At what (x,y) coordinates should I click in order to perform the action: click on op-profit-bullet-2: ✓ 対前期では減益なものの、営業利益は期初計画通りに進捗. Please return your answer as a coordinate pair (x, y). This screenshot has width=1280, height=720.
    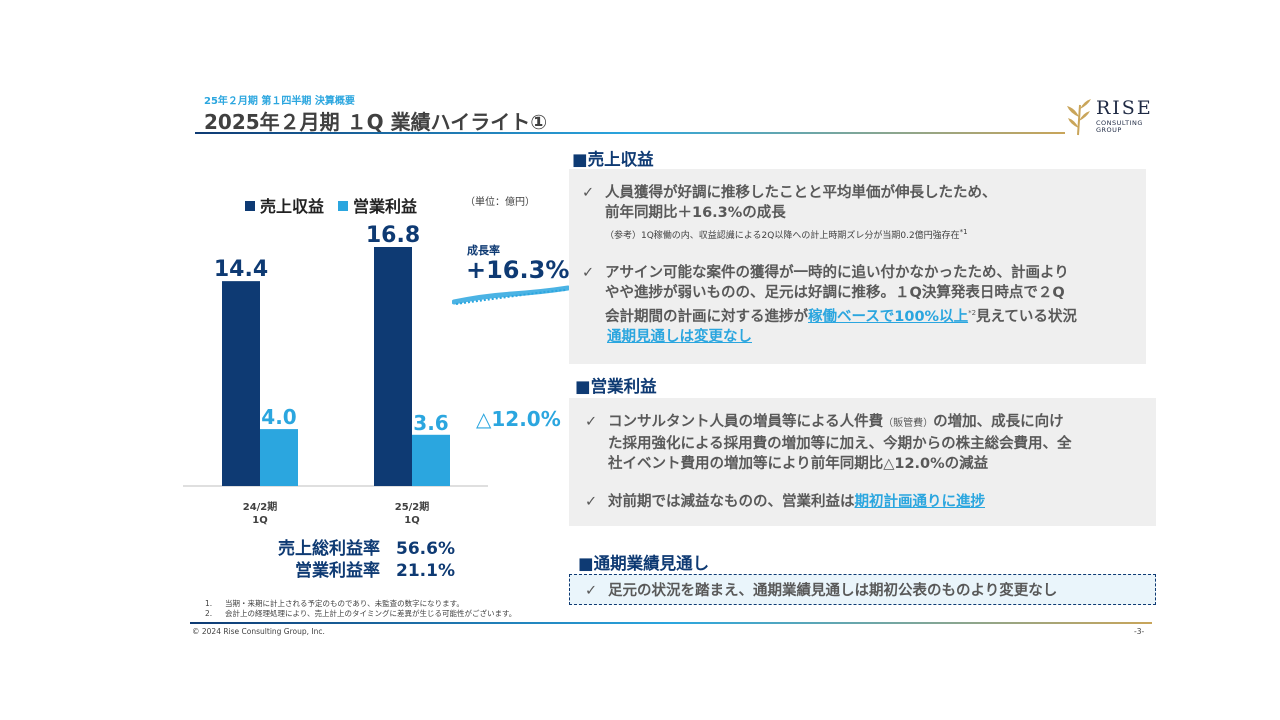
    Looking at the image, I should click on (785, 502).